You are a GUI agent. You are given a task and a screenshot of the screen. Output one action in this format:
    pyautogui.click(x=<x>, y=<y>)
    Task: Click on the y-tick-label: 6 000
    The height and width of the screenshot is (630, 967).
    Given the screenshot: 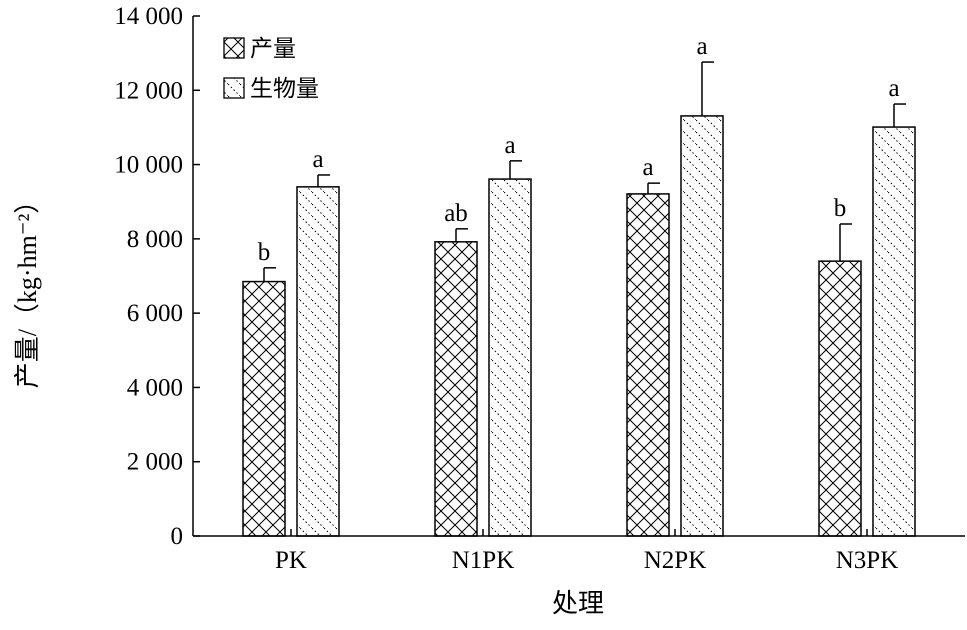 What is the action you would take?
    pyautogui.click(x=155, y=313)
    